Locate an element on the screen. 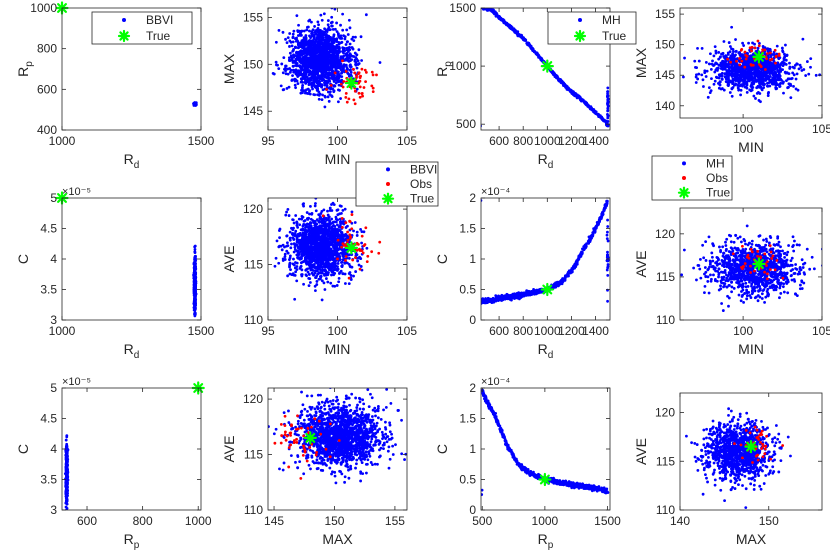  y-tick-label: 3 is located at coordinates (53, 320).